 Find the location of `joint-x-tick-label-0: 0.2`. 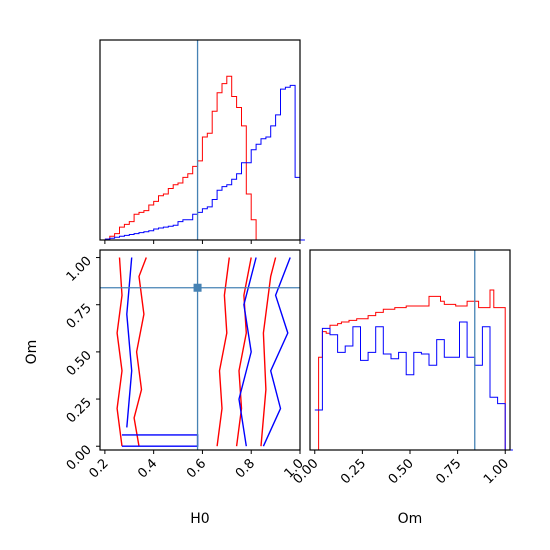

joint-x-tick-label-0: 0.2 is located at coordinates (98, 468).